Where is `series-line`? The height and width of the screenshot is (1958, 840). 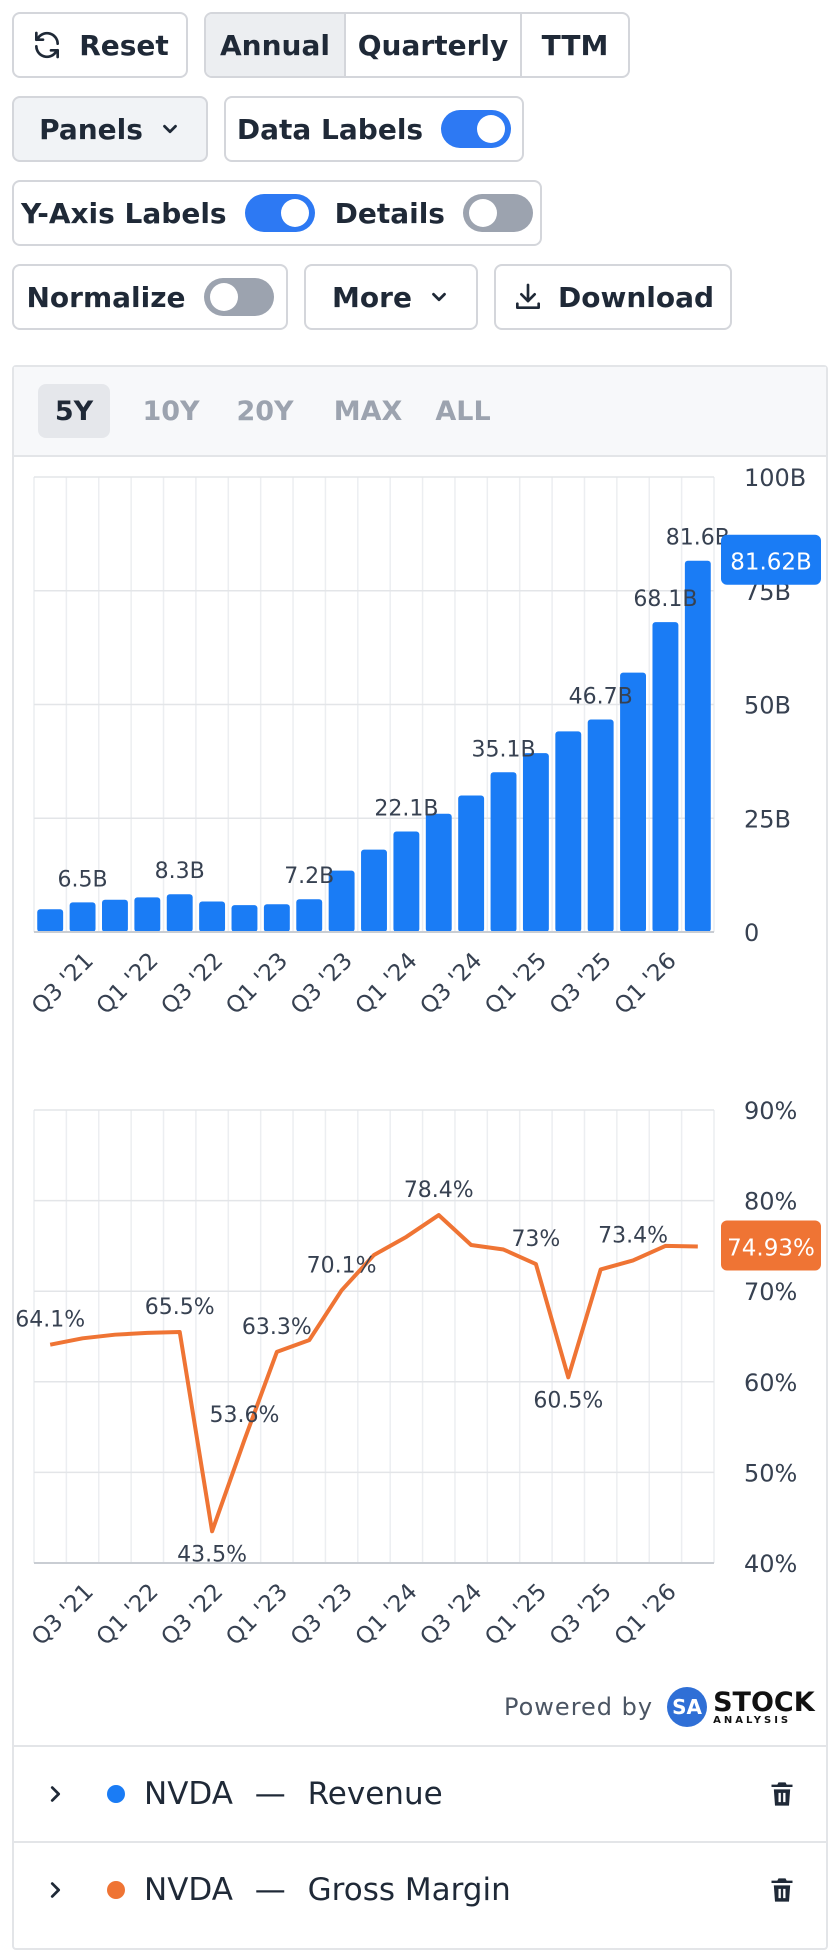 series-line is located at coordinates (373, 1373).